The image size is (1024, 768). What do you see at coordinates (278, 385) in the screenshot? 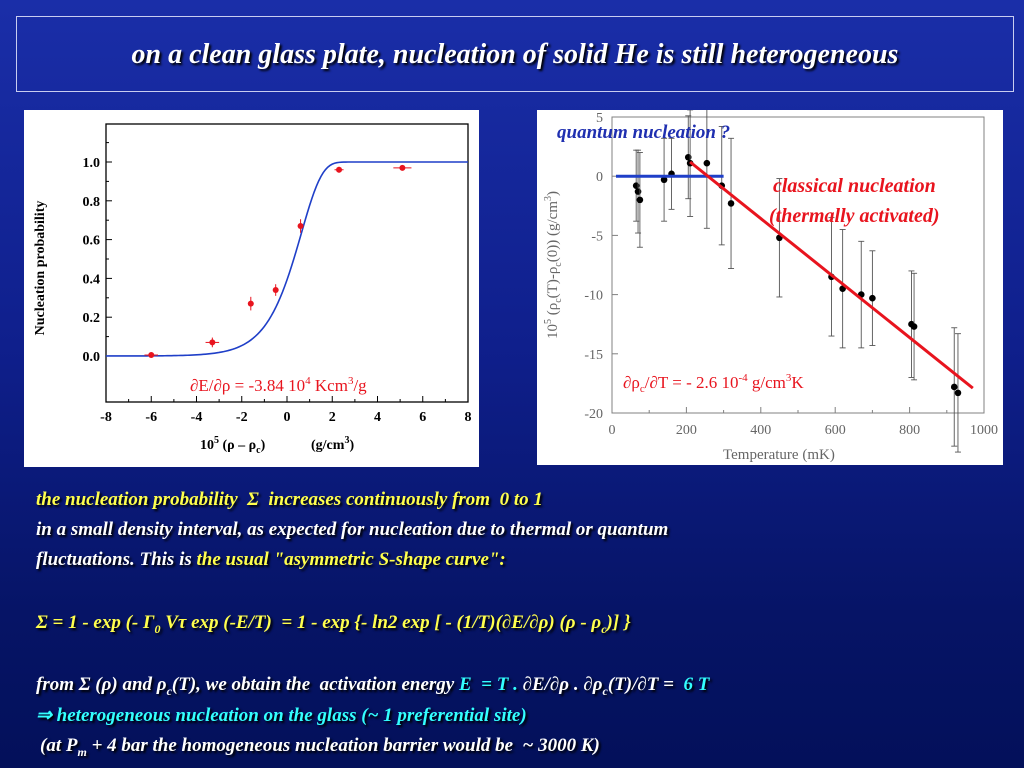
I see `slope-annotation: ∂E/∂ρ = -3.84 104 Kcm3/g` at bounding box center [278, 385].